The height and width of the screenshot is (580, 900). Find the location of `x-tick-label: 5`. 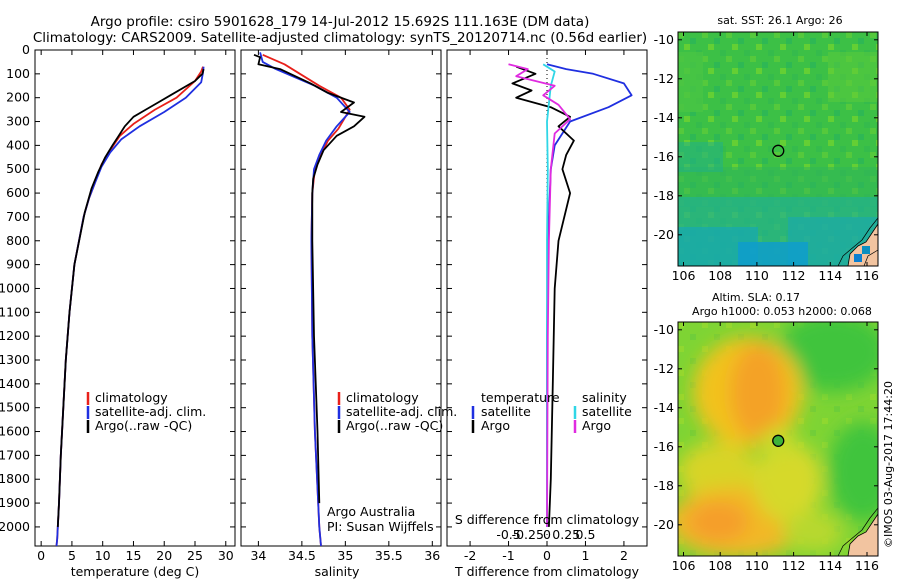

x-tick-label: 5 is located at coordinates (72, 555).